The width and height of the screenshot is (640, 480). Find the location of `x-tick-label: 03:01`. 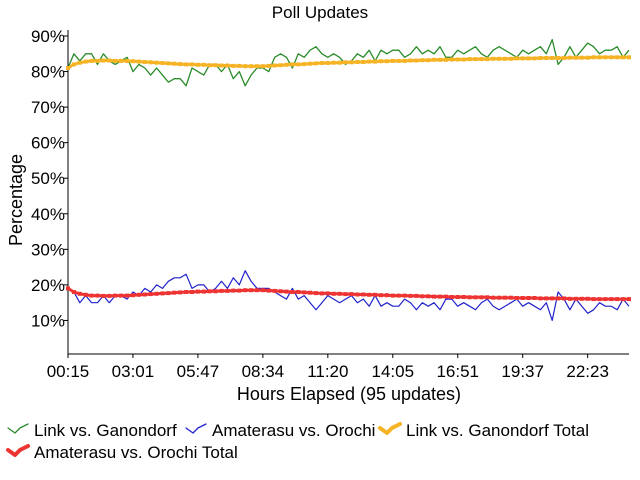

x-tick-label: 03:01 is located at coordinates (133, 371).